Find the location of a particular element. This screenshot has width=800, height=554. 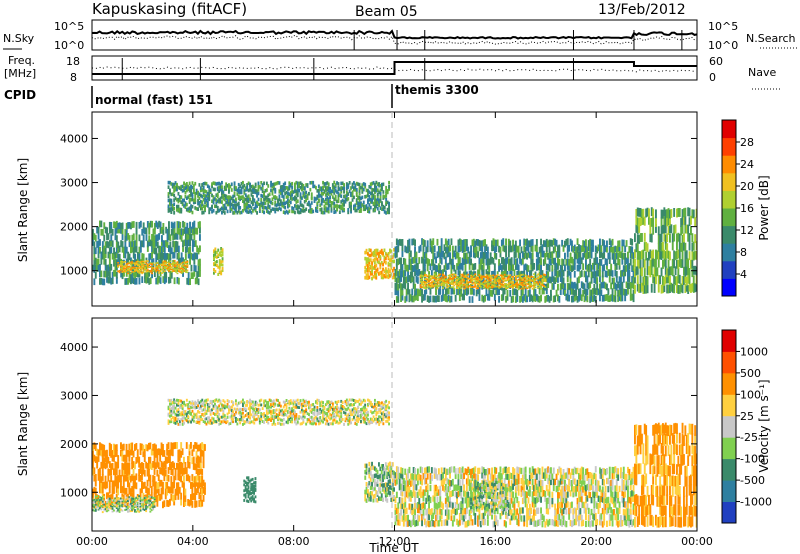

freq-line is located at coordinates (394, 68).